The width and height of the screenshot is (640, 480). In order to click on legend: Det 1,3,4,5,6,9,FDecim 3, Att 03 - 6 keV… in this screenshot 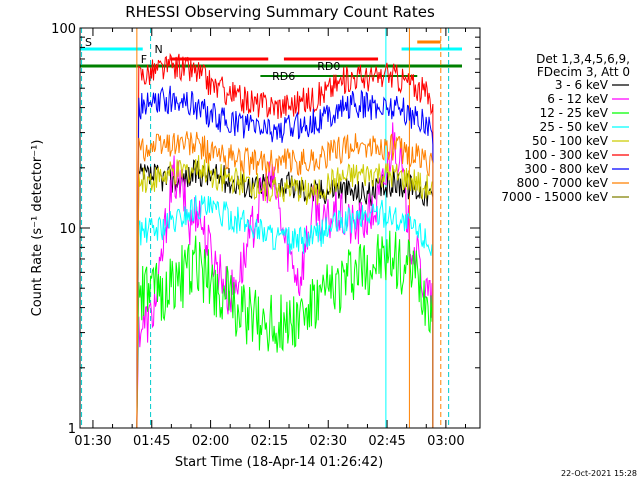, I will do `click(565, 128)`.